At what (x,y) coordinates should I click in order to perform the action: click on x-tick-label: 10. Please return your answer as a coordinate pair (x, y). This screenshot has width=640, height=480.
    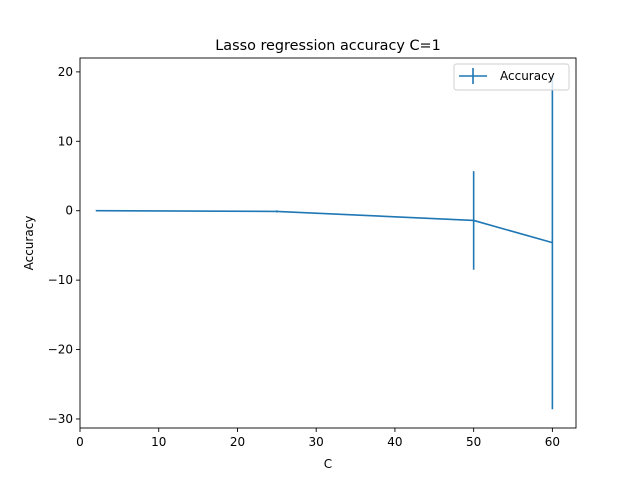
    Looking at the image, I should click on (158, 442).